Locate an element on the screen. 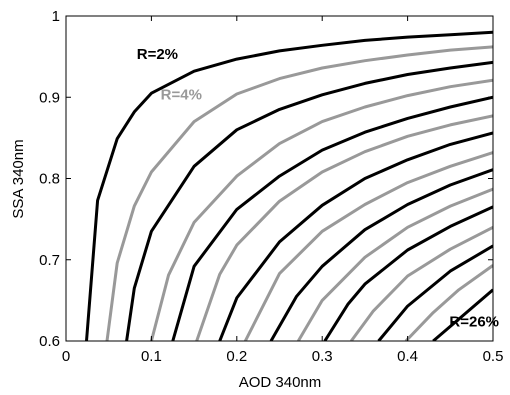  annotation-label-3: R=26% is located at coordinates (474, 321).